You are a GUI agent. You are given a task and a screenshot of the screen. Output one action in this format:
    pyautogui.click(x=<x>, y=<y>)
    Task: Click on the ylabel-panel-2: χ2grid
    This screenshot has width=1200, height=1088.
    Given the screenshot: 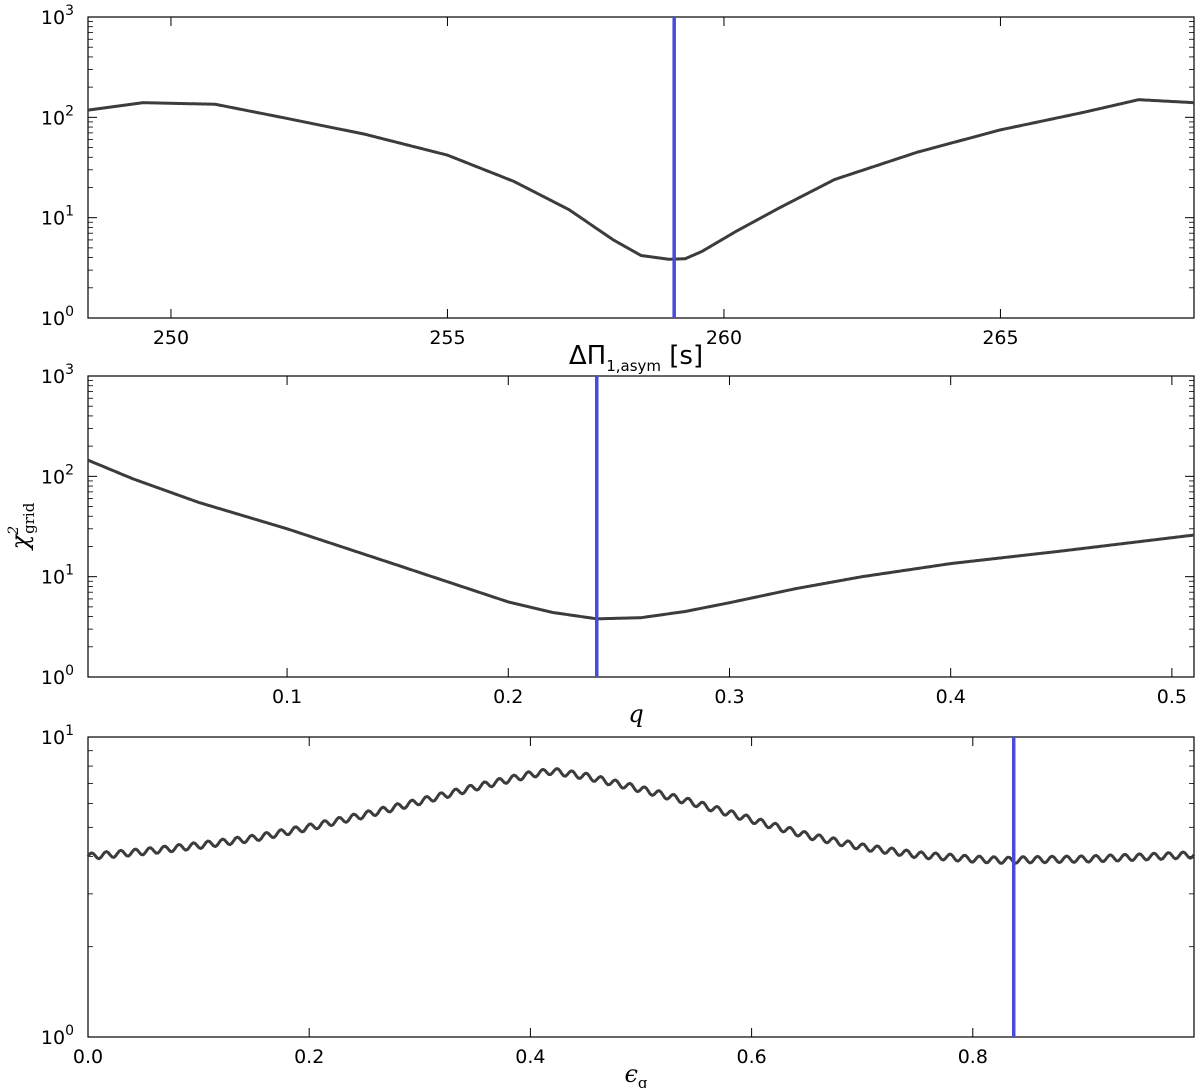 What is the action you would take?
    pyautogui.click(x=22, y=526)
    